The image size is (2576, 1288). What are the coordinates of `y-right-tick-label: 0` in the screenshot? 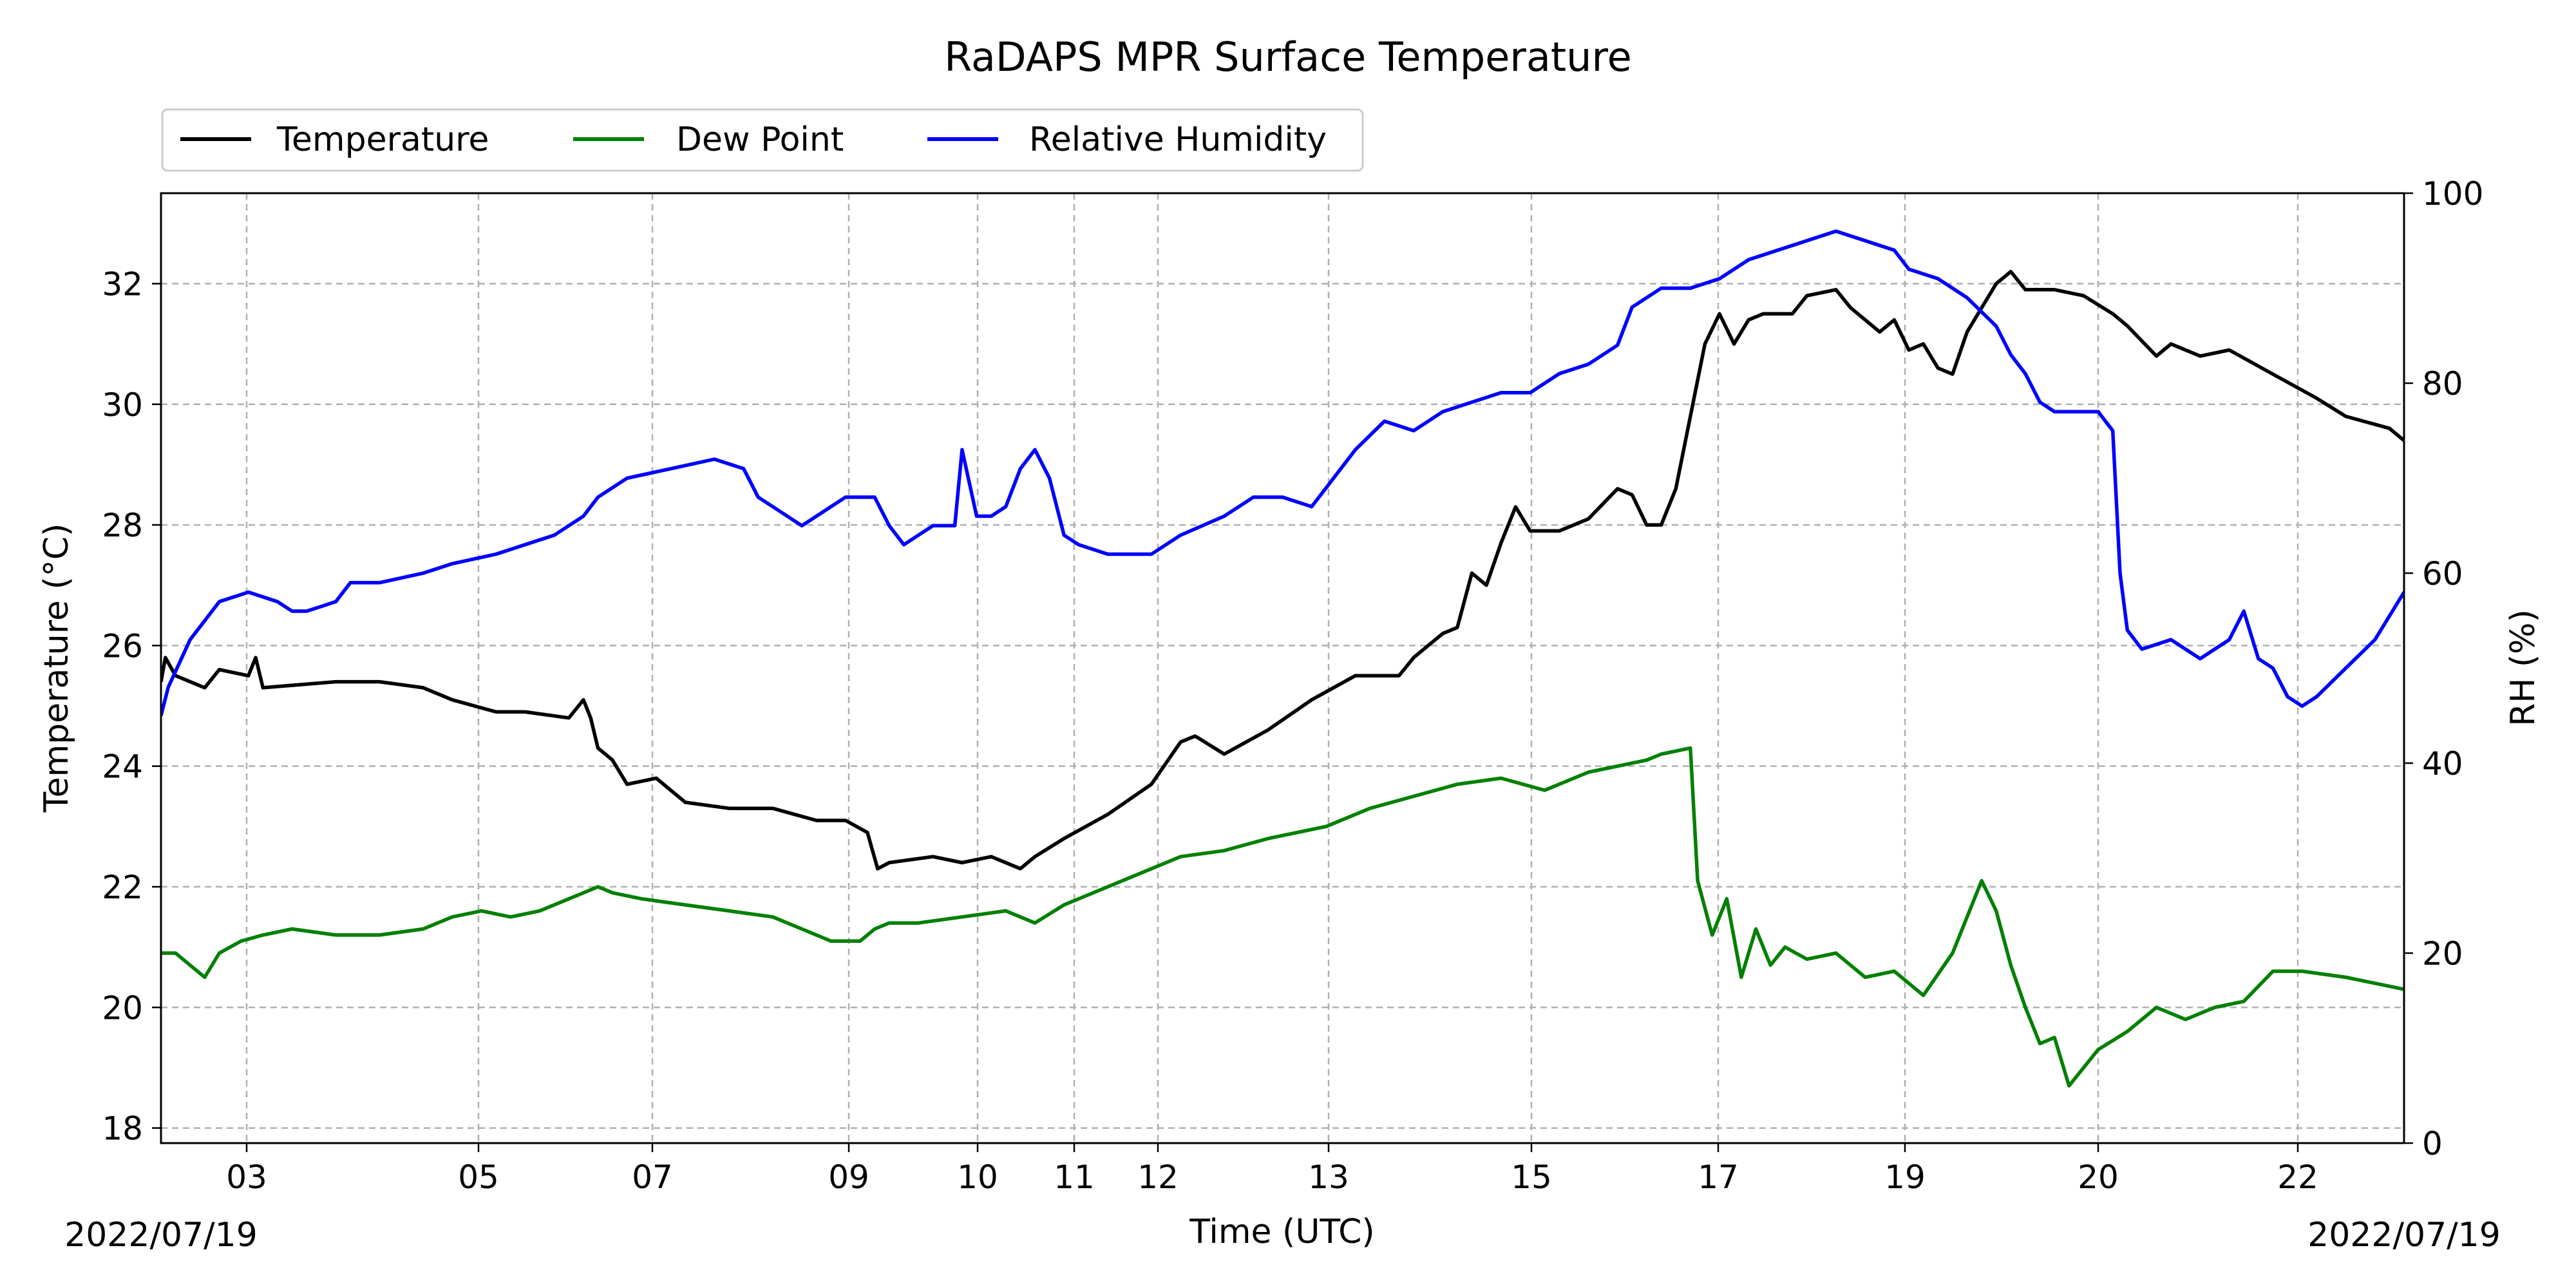 It's located at (2432, 1143).